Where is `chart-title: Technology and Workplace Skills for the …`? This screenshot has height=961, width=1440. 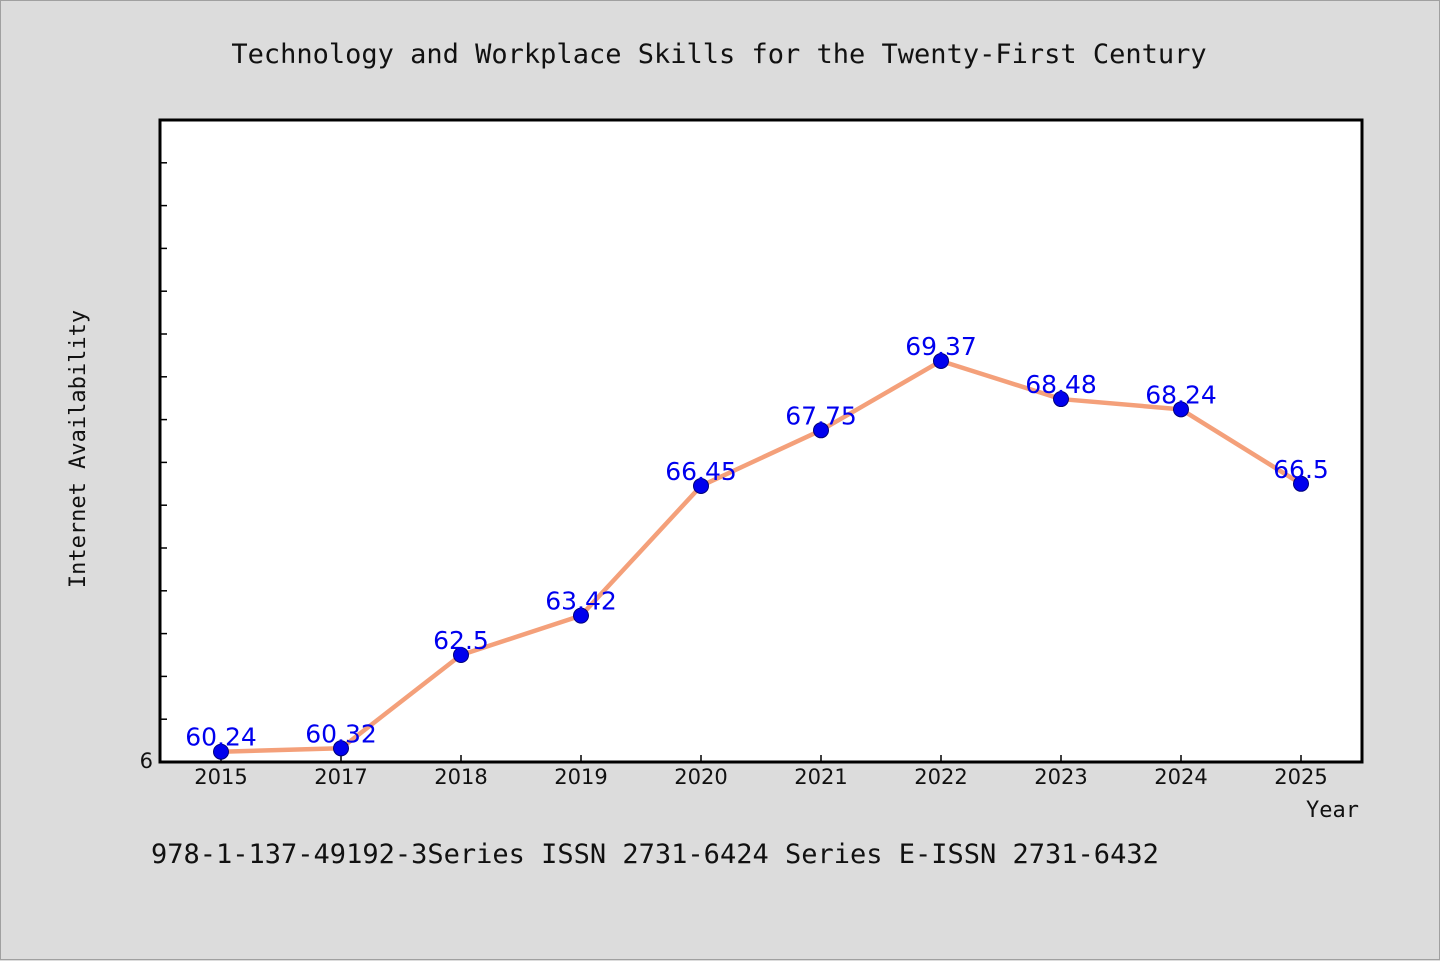
chart-title: Technology and Workplace Skills for the … is located at coordinates (718, 54).